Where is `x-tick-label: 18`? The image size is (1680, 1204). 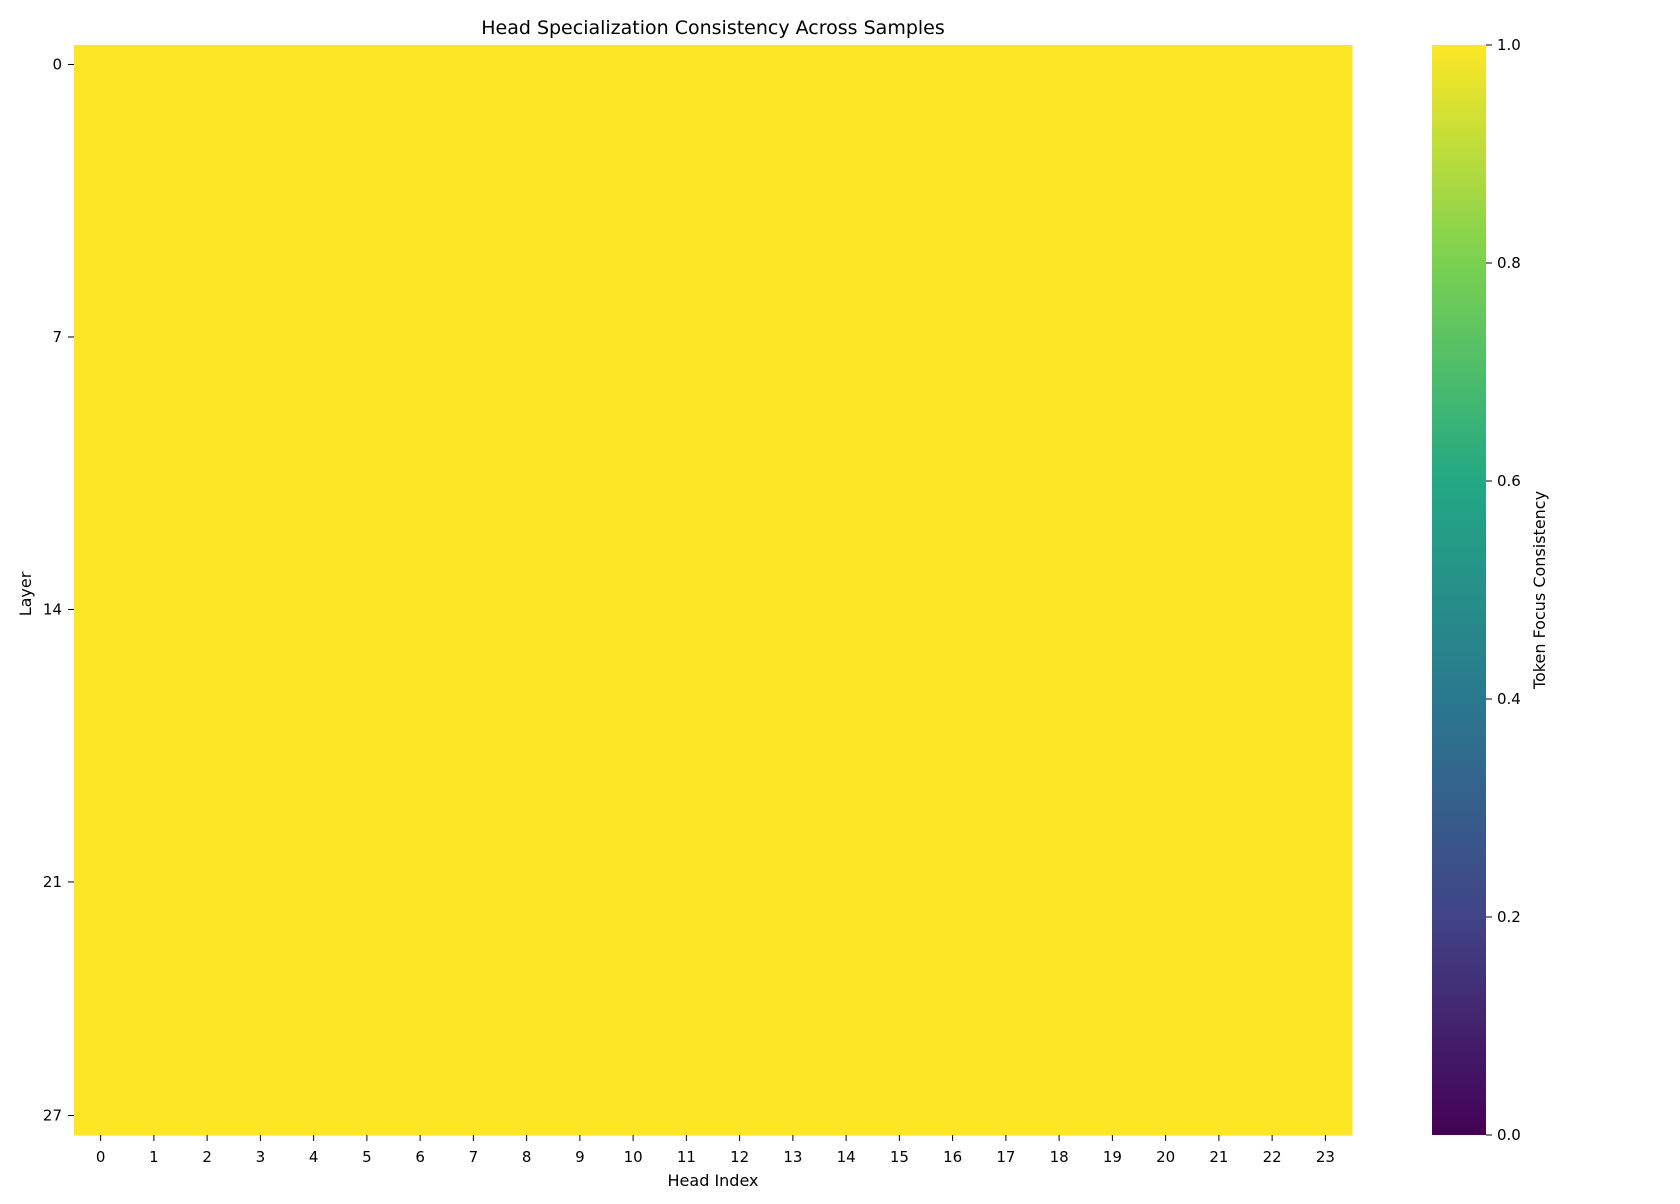 x-tick-label: 18 is located at coordinates (1059, 1157).